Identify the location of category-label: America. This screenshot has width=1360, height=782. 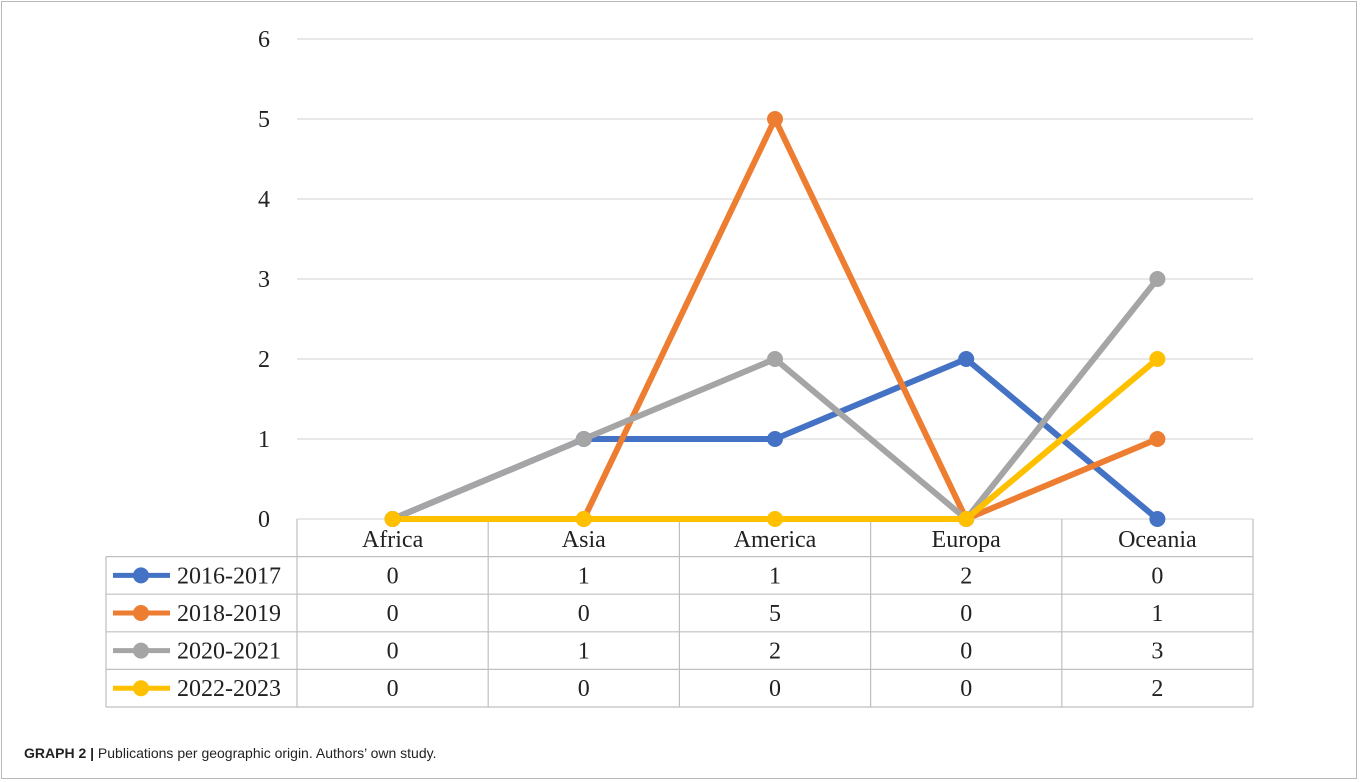
(775, 540).